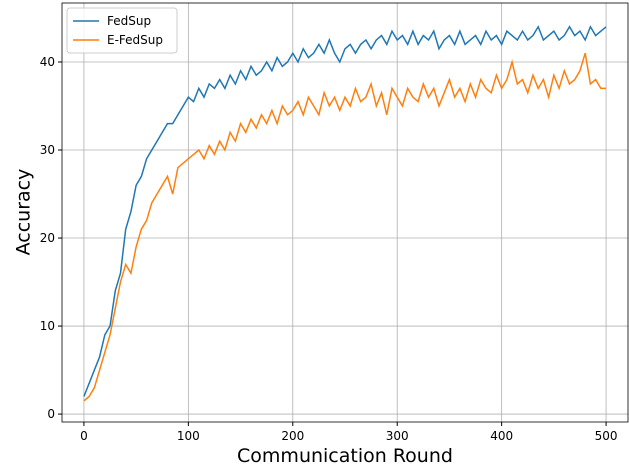  I want to click on x-tick-label: 500, so click(606, 436).